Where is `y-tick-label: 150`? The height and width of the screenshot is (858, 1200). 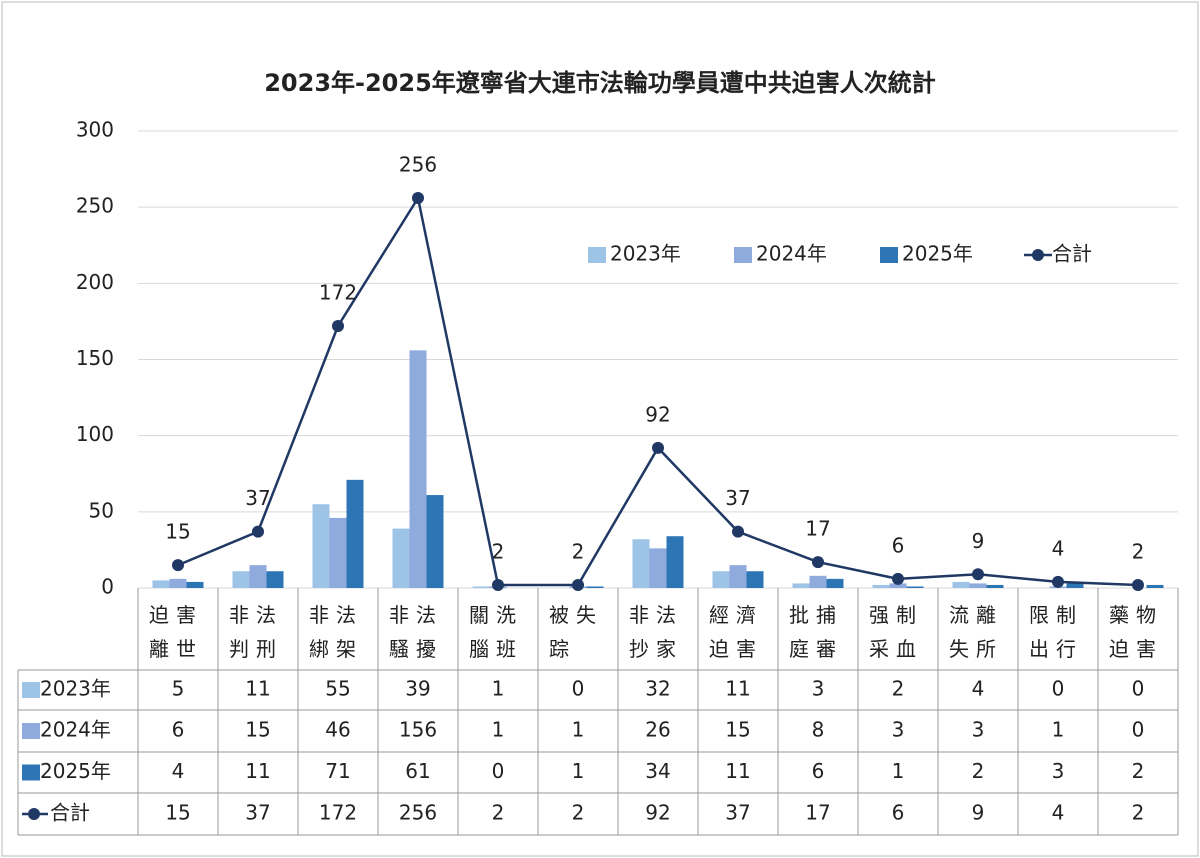
y-tick-label: 150 is located at coordinates (95, 358).